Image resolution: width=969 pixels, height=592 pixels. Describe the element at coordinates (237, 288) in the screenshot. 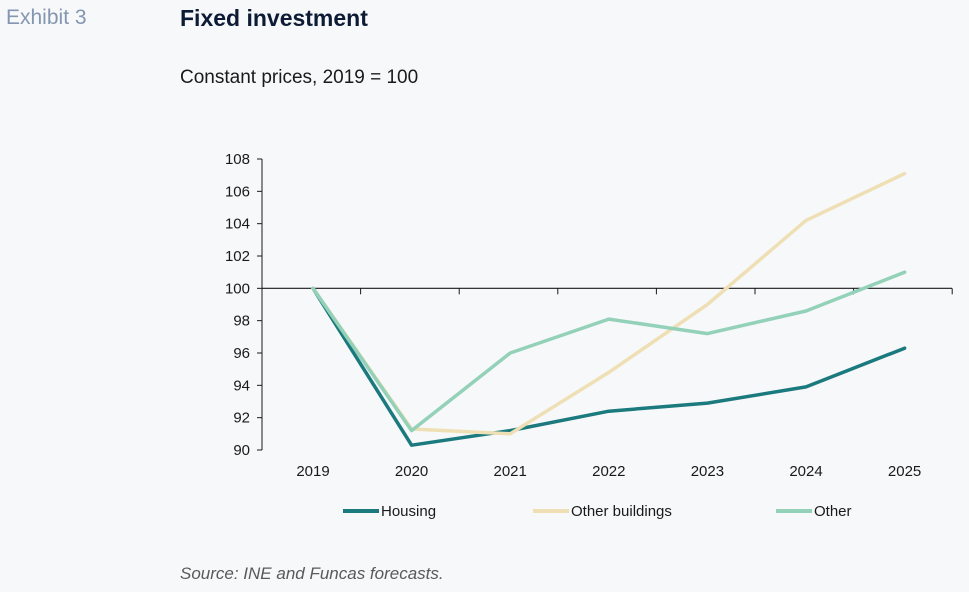

I see `y-tick-label: 100` at that location.